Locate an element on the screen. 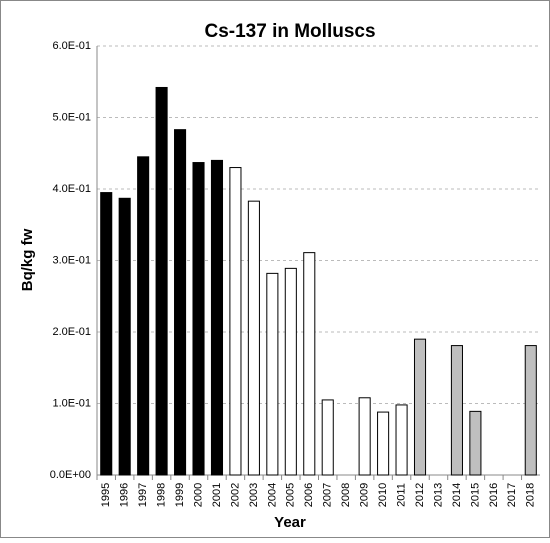  y-tick-label: 6.0E-01 is located at coordinates (71, 46).